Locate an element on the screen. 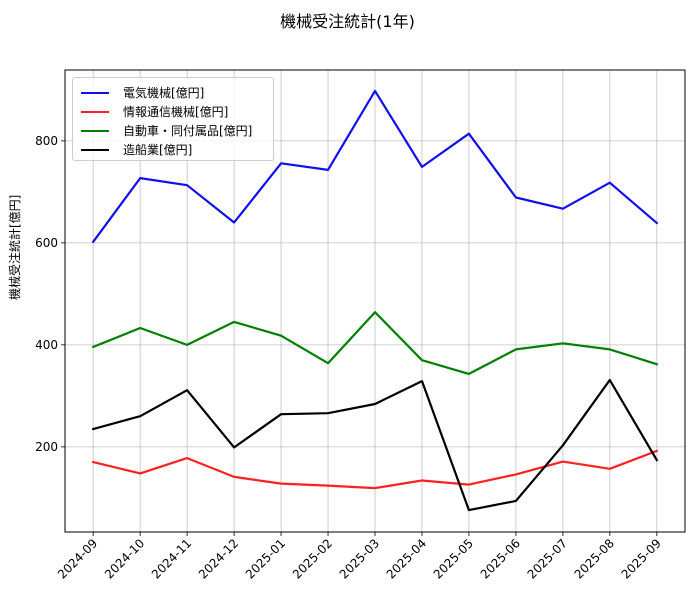  x-tick-label: 2025-09 is located at coordinates (641, 558).